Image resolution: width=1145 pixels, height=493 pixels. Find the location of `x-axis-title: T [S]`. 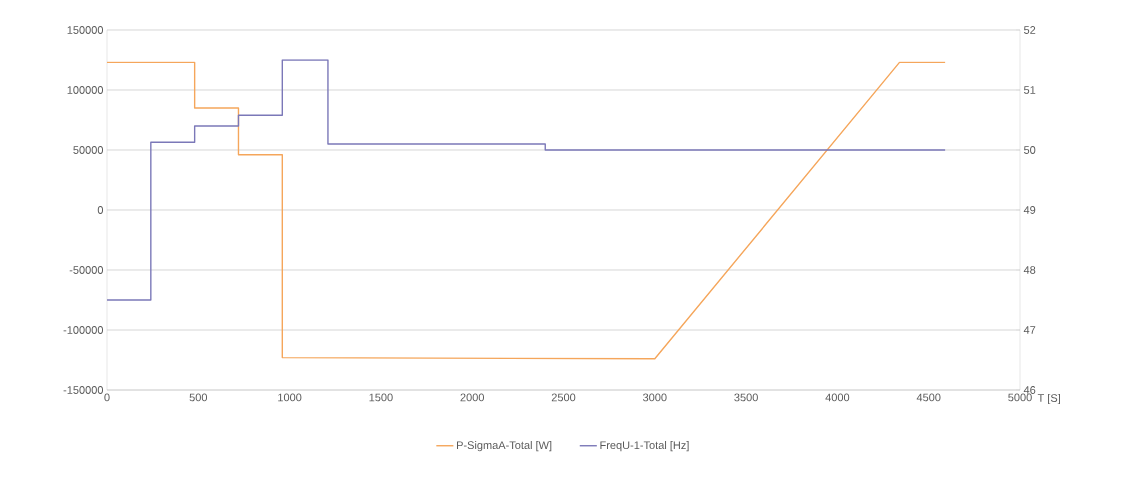

x-axis-title: T [S] is located at coordinates (1048, 399).